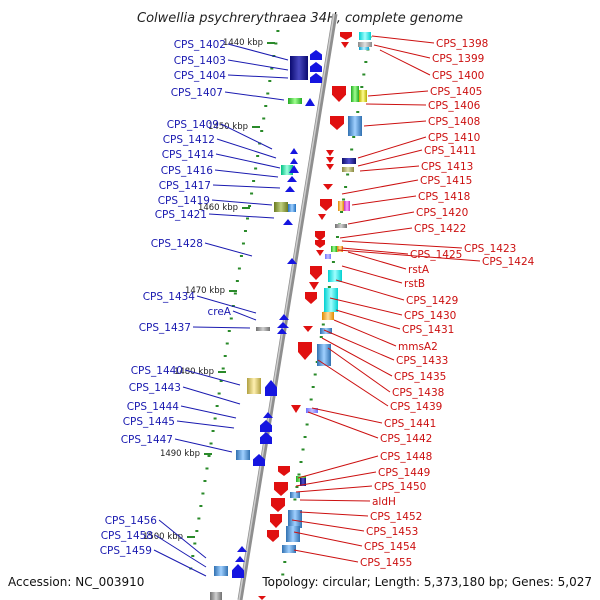  What do you see at coordinates (436, 255) in the screenshot?
I see `right-gene-label: CPS_1425` at bounding box center [436, 255].